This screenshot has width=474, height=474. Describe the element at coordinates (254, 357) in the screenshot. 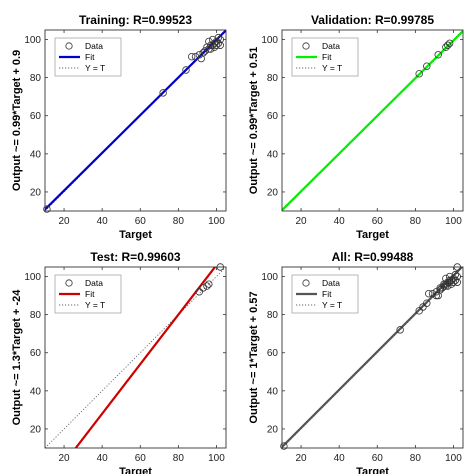

I see `y-axis-label: Output ~= 1*Target + 0.57` at that location.